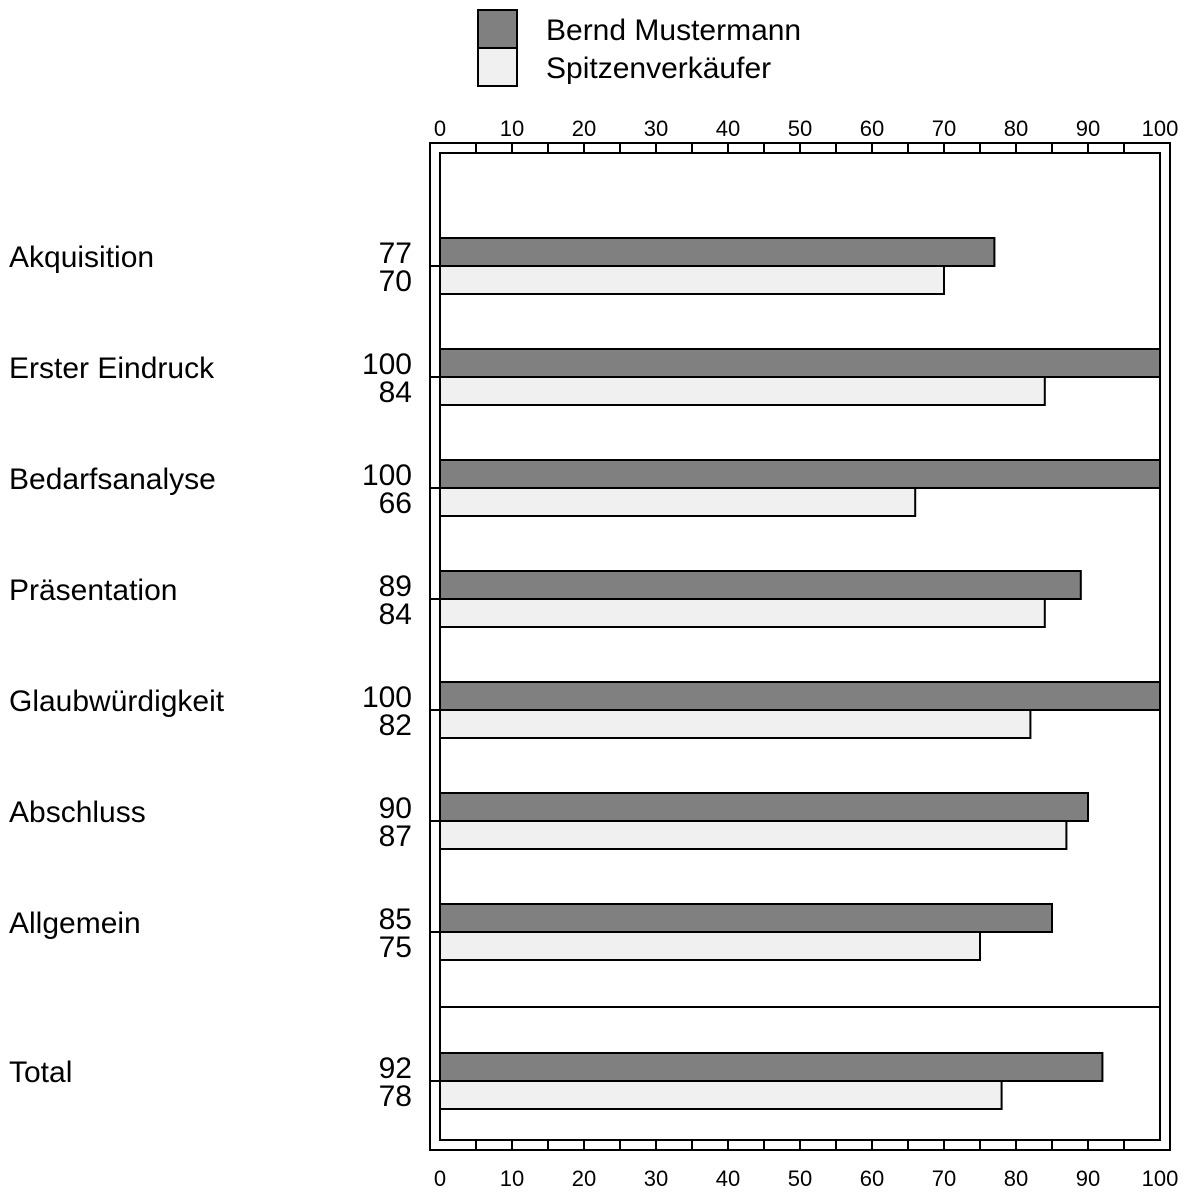 The image size is (1186, 1194). Describe the element at coordinates (1016, 1178) in the screenshot. I see `bottom-tick-label: 80` at that location.